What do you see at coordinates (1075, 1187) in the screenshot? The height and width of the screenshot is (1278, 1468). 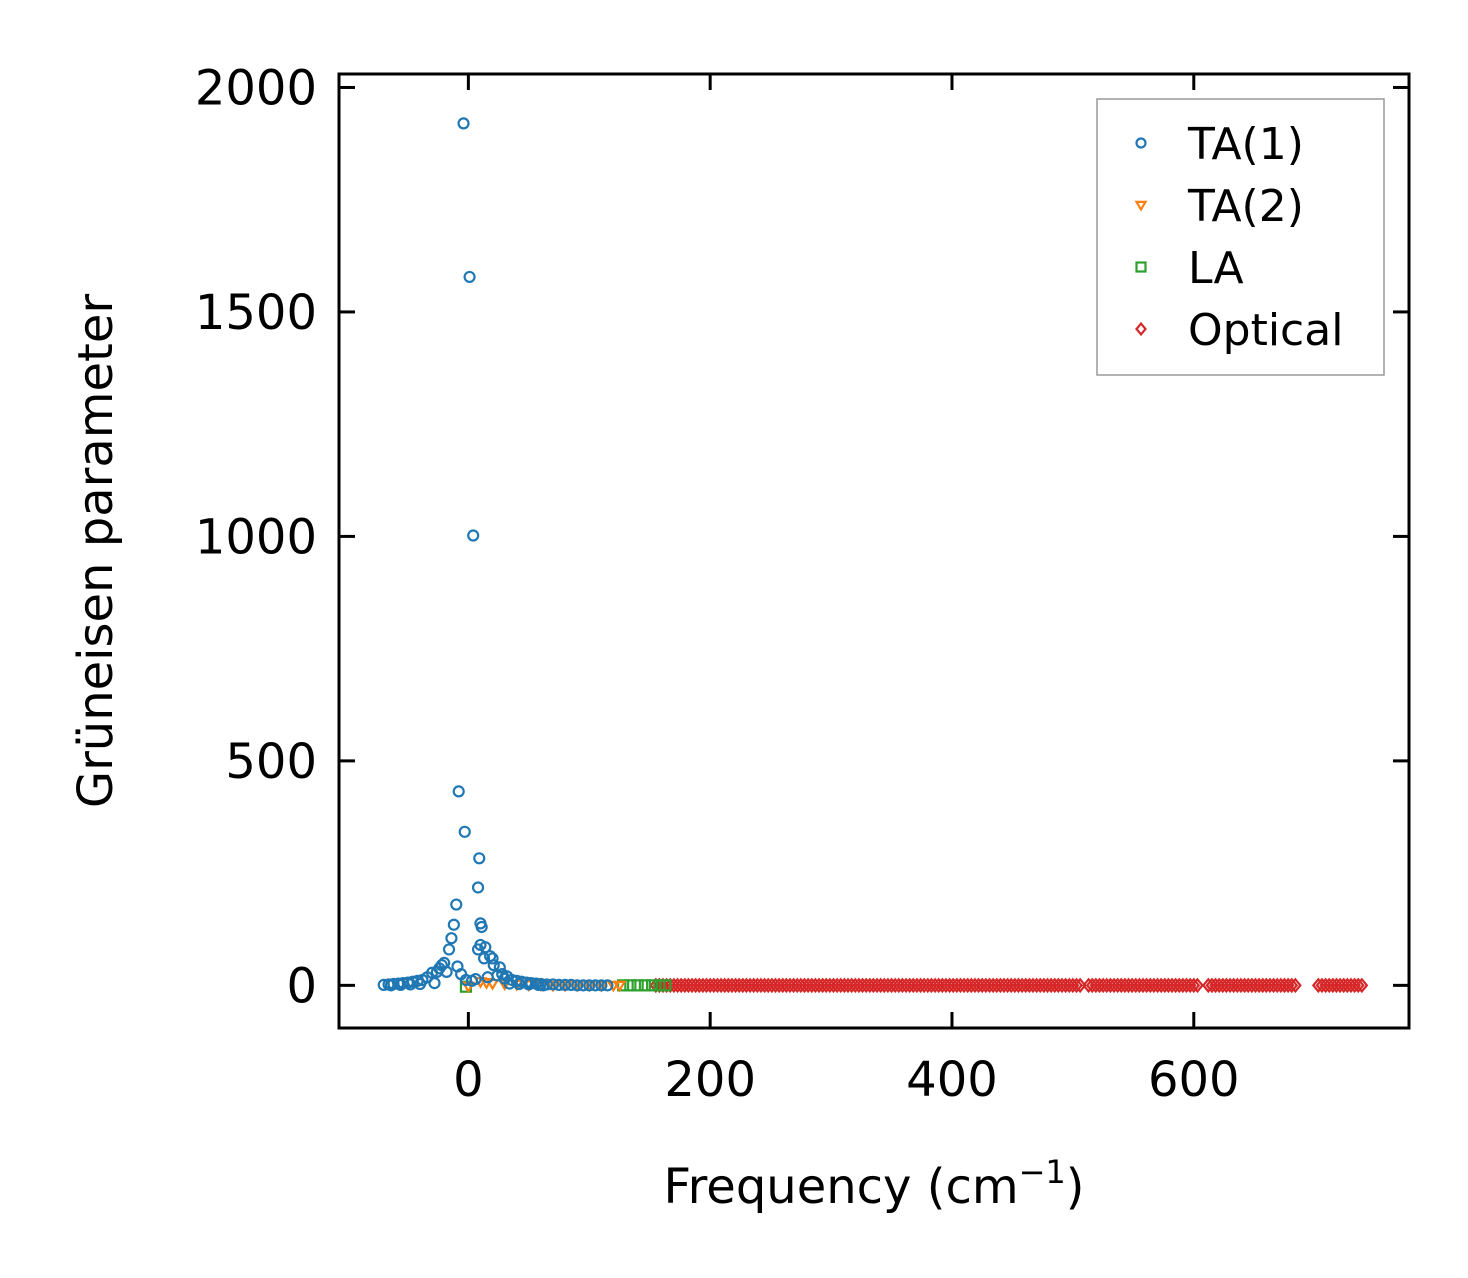 I see `x-axis-label-close: )` at bounding box center [1075, 1187].